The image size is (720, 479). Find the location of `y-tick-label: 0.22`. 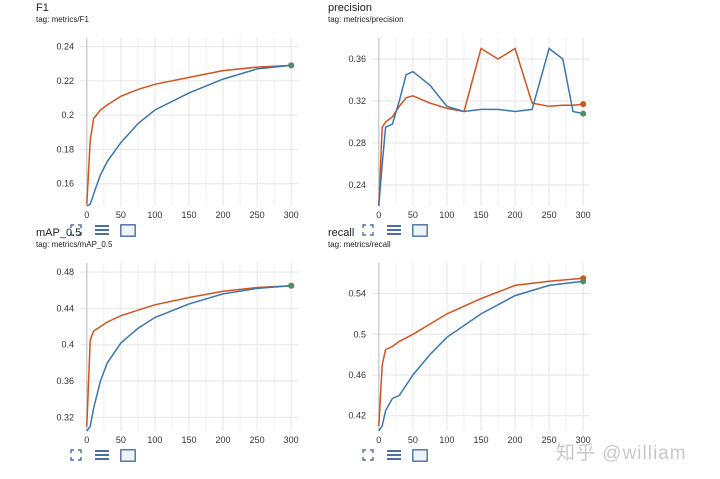

y-tick-label: 0.22 is located at coordinates (65, 81).